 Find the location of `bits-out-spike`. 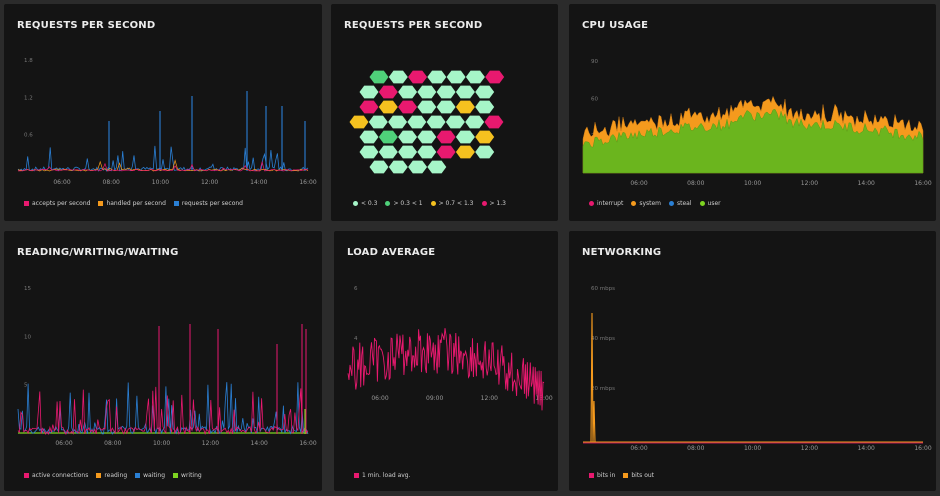

bits-out-spike is located at coordinates (593, 377).